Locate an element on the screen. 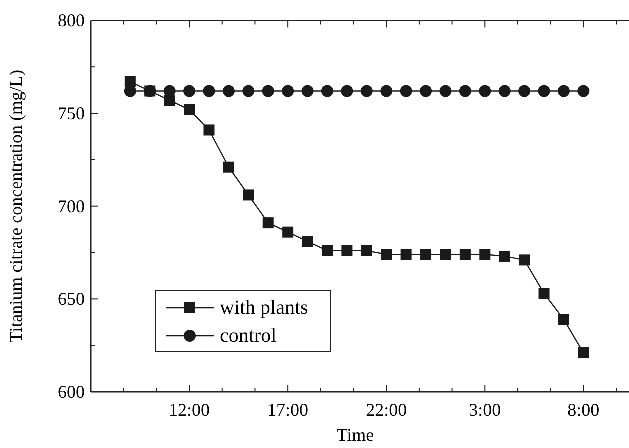 The height and width of the screenshot is (448, 629). legend-label: with plants is located at coordinates (264, 308).